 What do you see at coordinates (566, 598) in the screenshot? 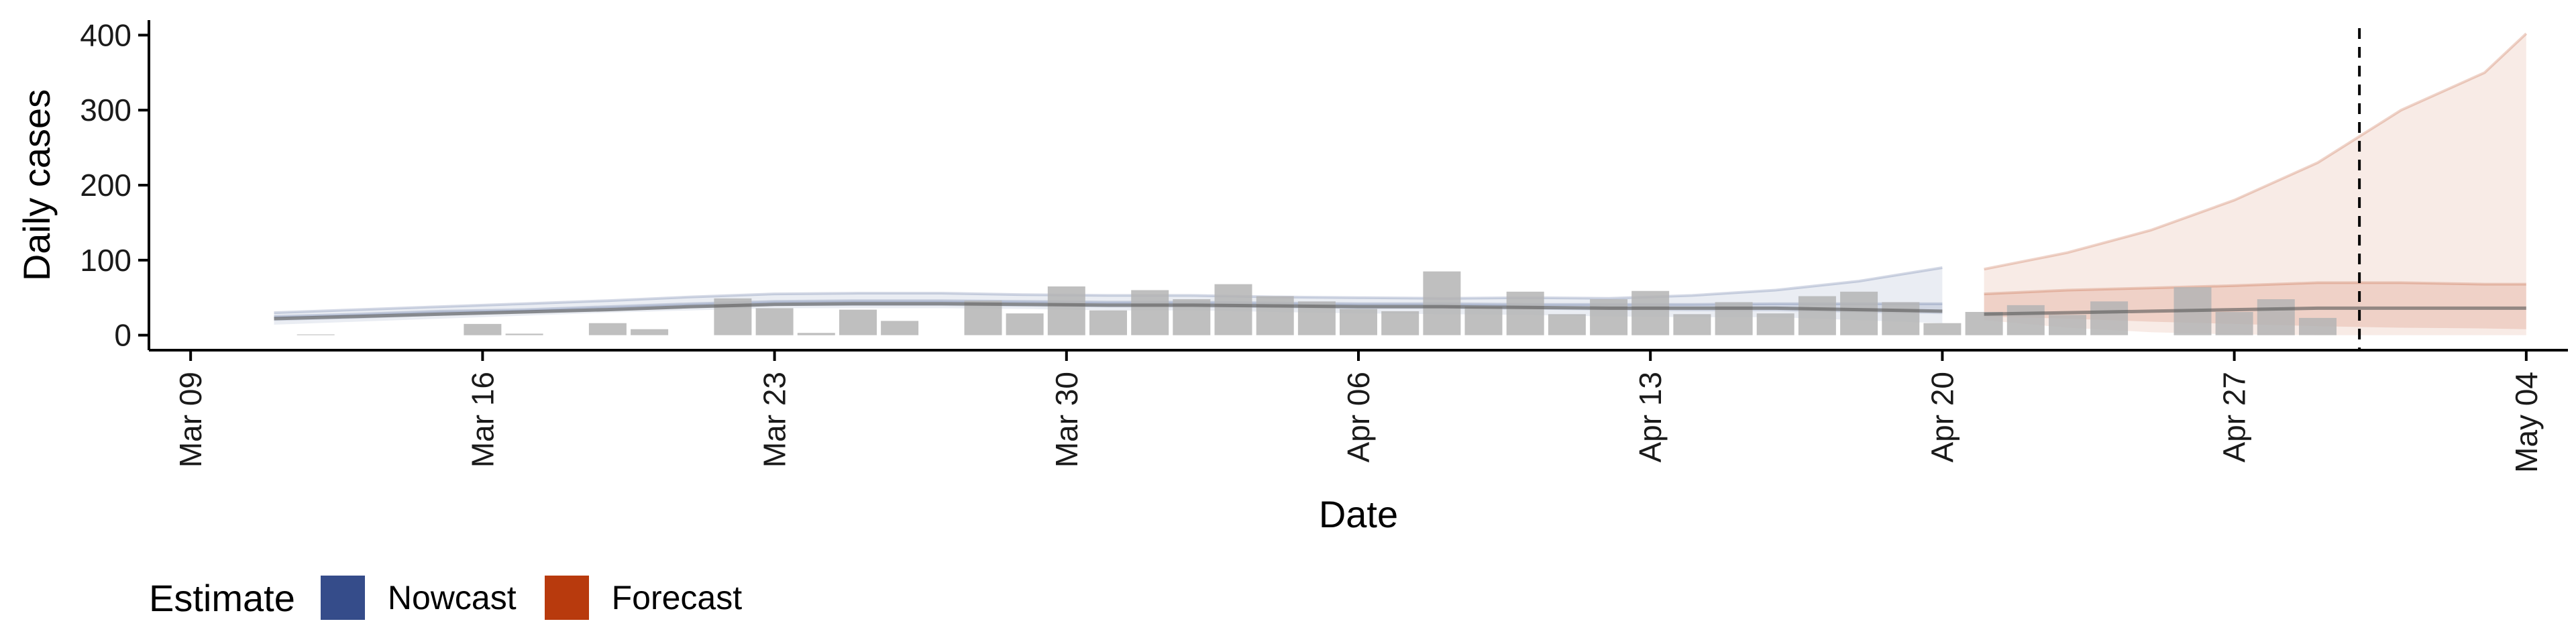
I see `legend-key-forecast` at bounding box center [566, 598].